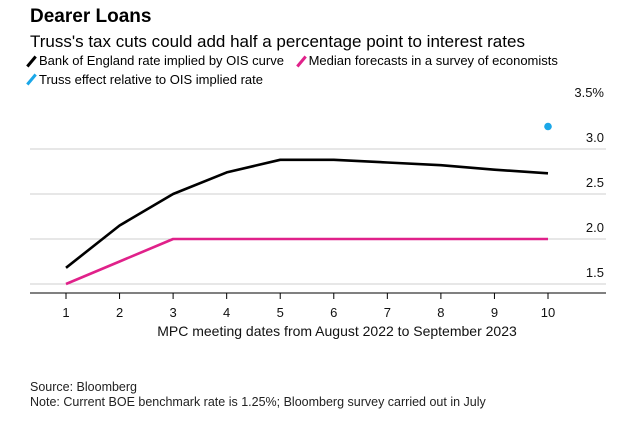 The image size is (640, 432). What do you see at coordinates (119, 312) in the screenshot?
I see `x-tick-label-2: 2` at bounding box center [119, 312].